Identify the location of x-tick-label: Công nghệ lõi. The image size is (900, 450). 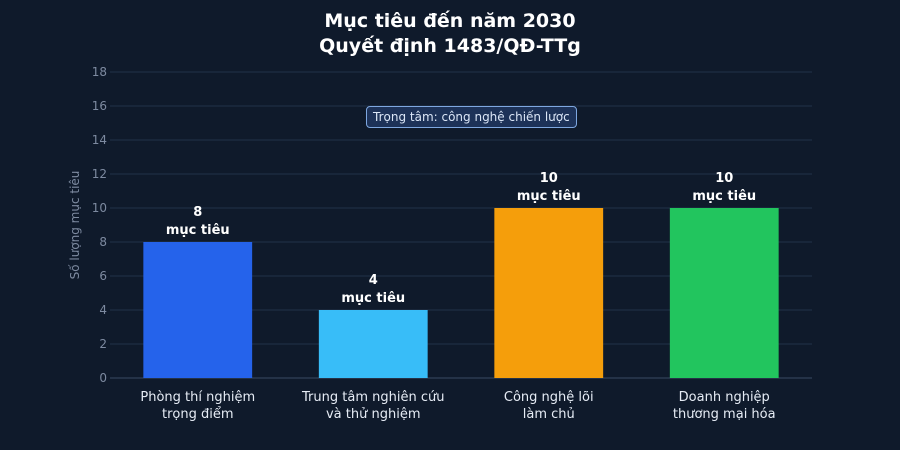
(549, 397).